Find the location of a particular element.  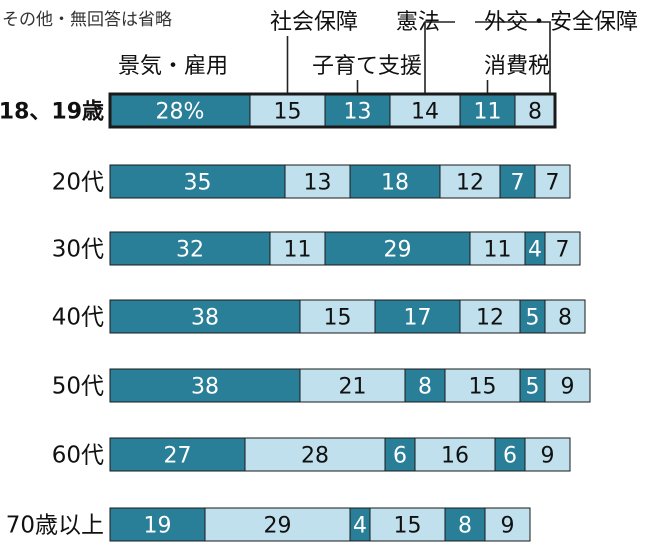

data-label: 27 is located at coordinates (178, 456).